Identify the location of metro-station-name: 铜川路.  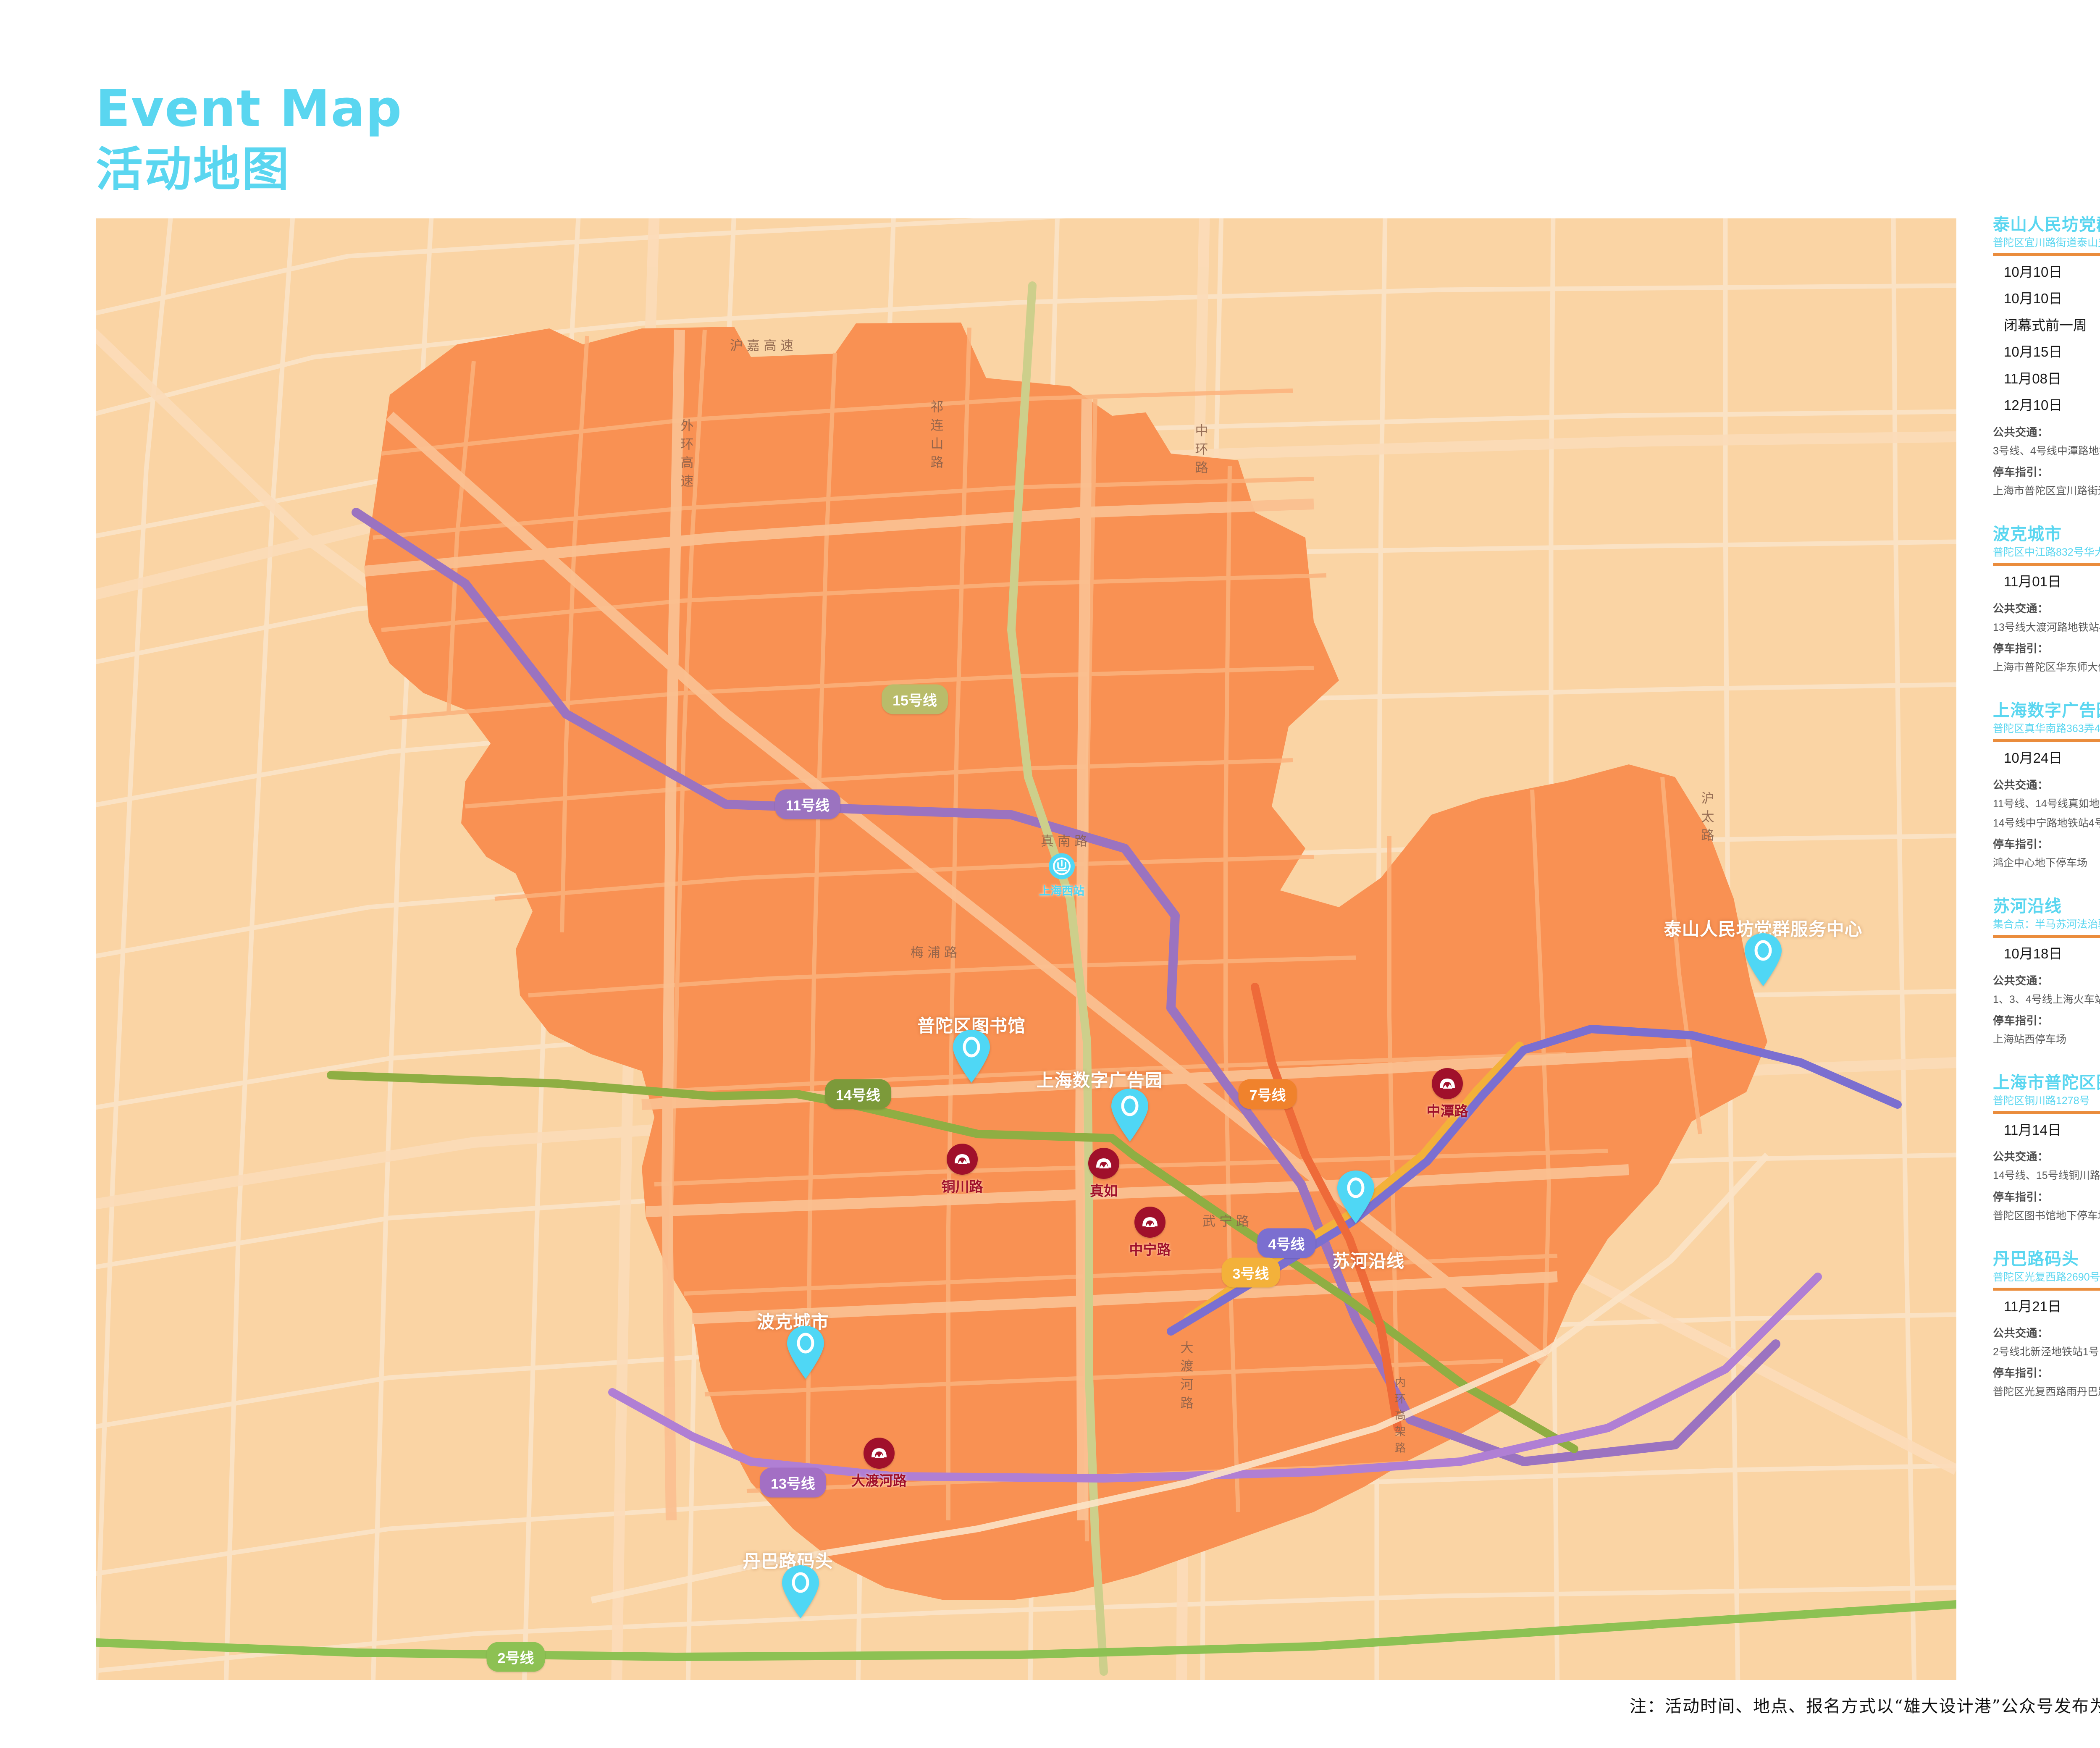
(962, 1186).